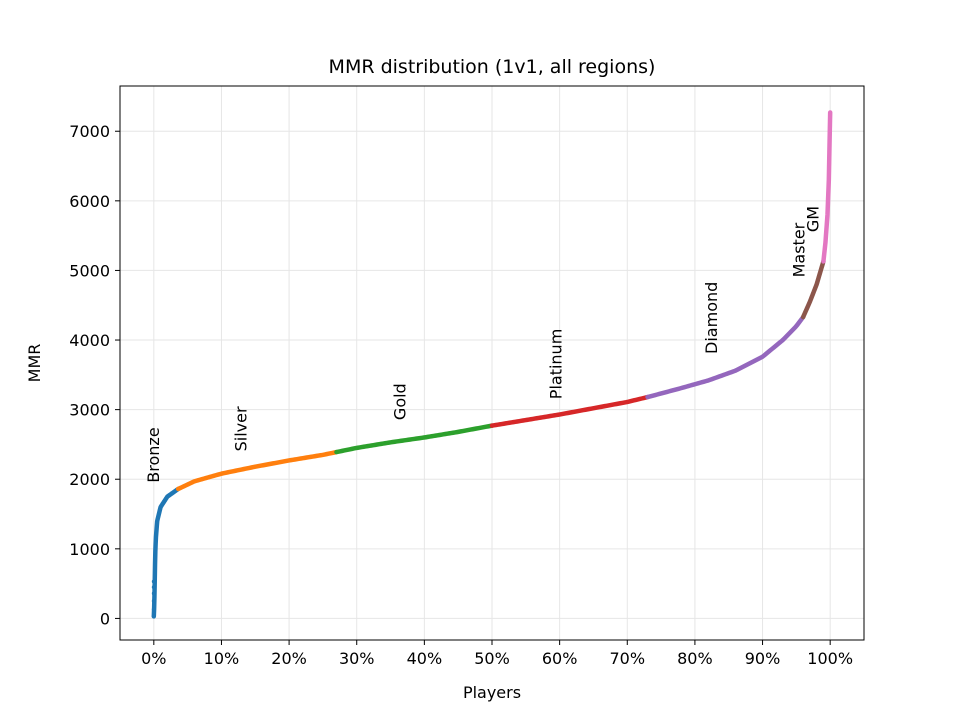 This screenshot has height=720, width=960. I want to click on tier-label-diamond: Diamond, so click(711, 318).